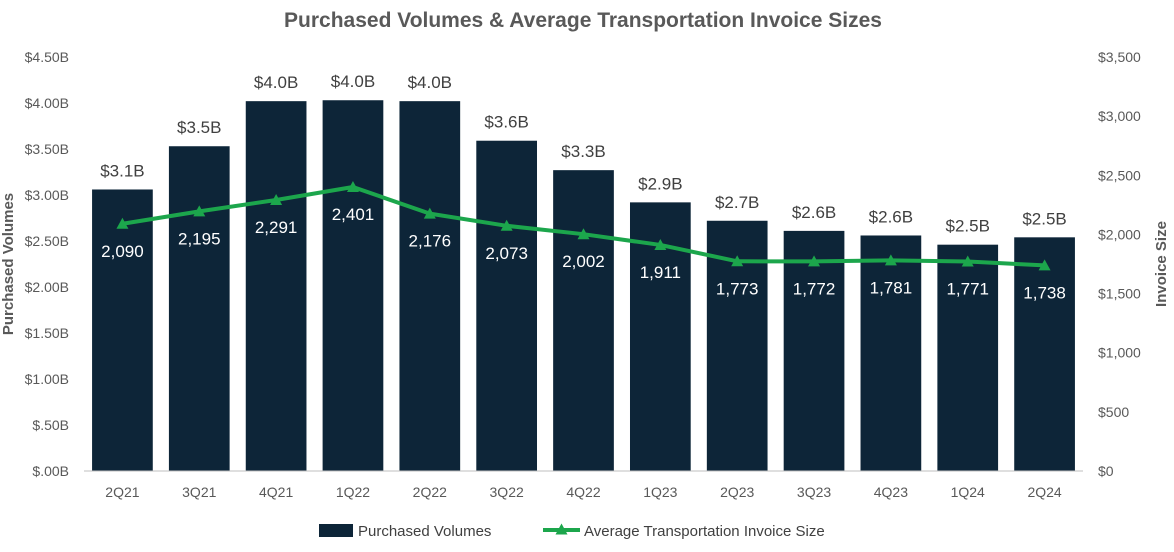 The height and width of the screenshot is (552, 1174). I want to click on y-tick-label: $2.00B, so click(47, 287).